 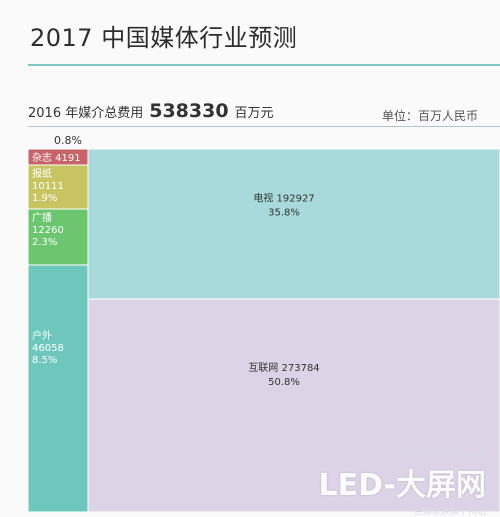 I want to click on seg-3-label-1: 46058, so click(x=48, y=348).